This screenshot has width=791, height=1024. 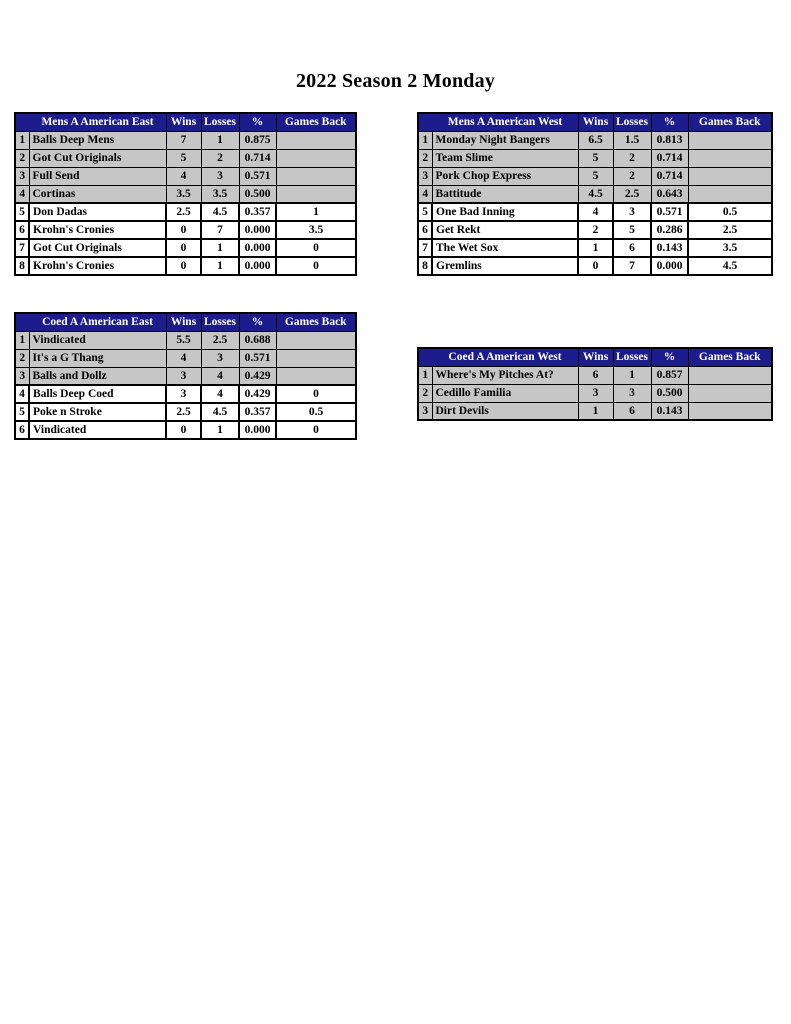 I want to click on wins-cell: 1, so click(x=595, y=411).